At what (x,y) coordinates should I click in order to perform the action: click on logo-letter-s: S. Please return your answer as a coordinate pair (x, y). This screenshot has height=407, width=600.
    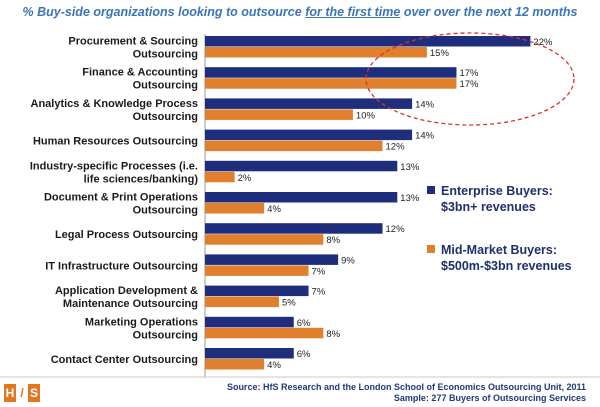
    Looking at the image, I should click on (34, 393).